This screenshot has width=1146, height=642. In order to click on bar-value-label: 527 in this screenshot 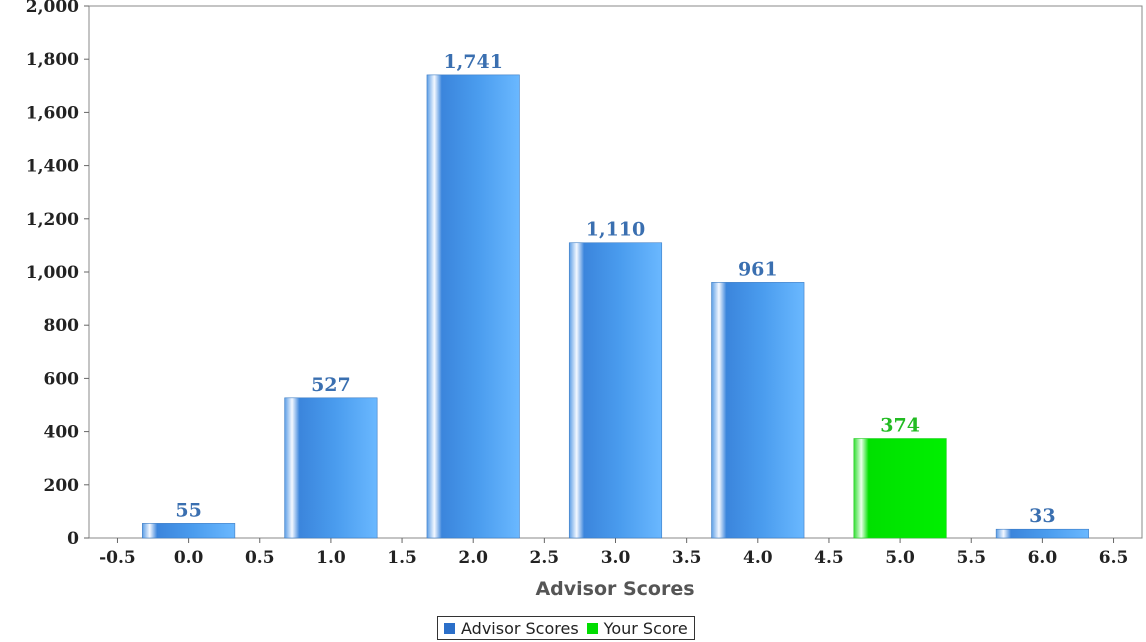, I will do `click(331, 385)`.